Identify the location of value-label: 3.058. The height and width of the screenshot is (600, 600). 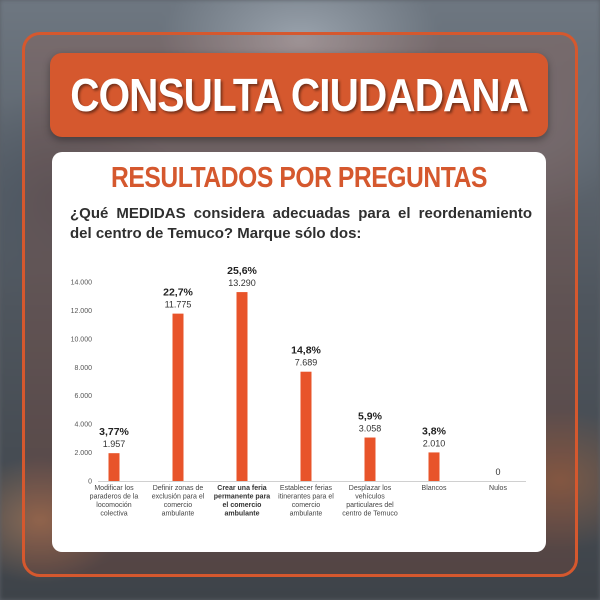
(370, 429).